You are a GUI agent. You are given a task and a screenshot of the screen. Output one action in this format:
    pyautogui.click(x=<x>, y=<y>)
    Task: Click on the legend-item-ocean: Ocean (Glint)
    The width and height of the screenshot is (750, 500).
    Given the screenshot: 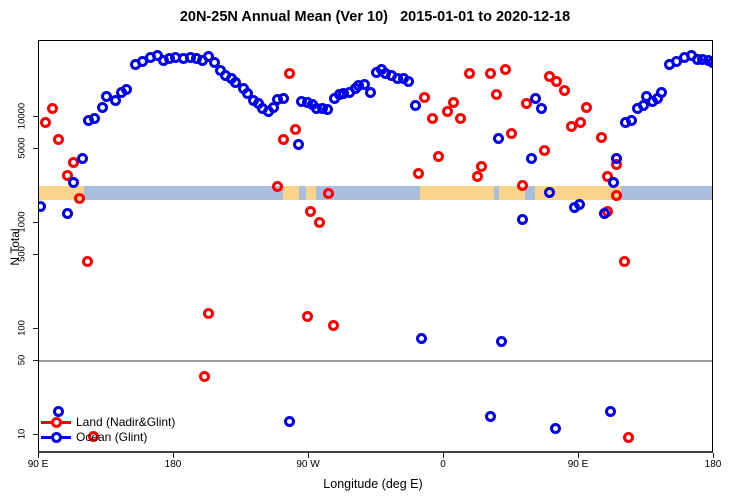 What is the action you would take?
    pyautogui.click(x=108, y=437)
    